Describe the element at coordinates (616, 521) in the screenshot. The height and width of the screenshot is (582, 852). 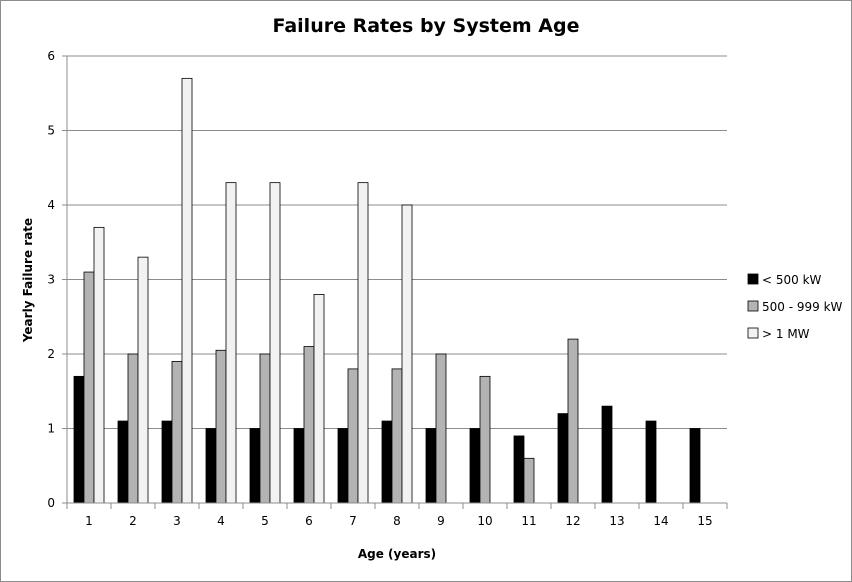
I see `x-tick-label: 13` at that location.